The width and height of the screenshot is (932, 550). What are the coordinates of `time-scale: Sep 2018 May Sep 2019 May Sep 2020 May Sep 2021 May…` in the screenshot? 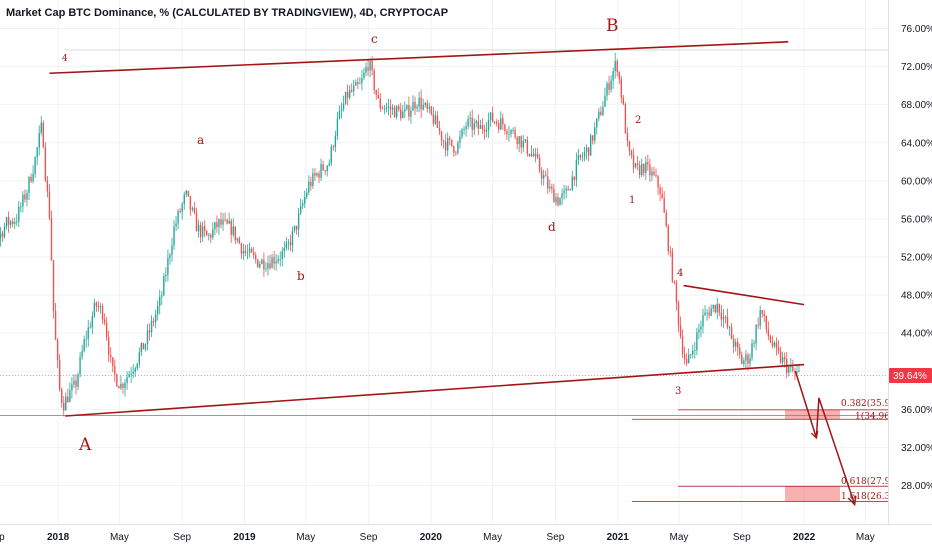 It's located at (466, 537).